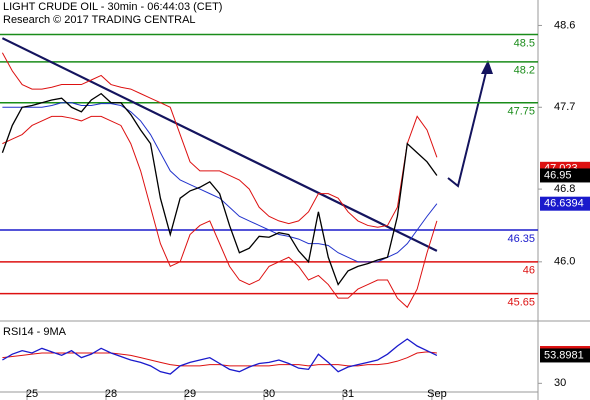 Image resolution: width=590 pixels, height=400 pixels. What do you see at coordinates (112, 7) in the screenshot?
I see `chart-title: LIGHT CRUDE OIL - 30min - 06:44:03 (CET)` at bounding box center [112, 7].